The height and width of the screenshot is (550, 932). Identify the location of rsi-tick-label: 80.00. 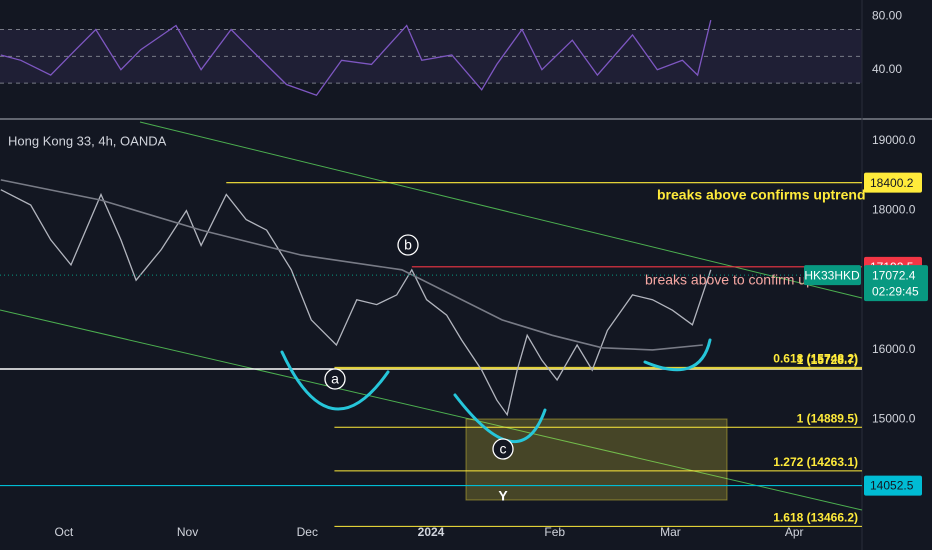
(887, 15).